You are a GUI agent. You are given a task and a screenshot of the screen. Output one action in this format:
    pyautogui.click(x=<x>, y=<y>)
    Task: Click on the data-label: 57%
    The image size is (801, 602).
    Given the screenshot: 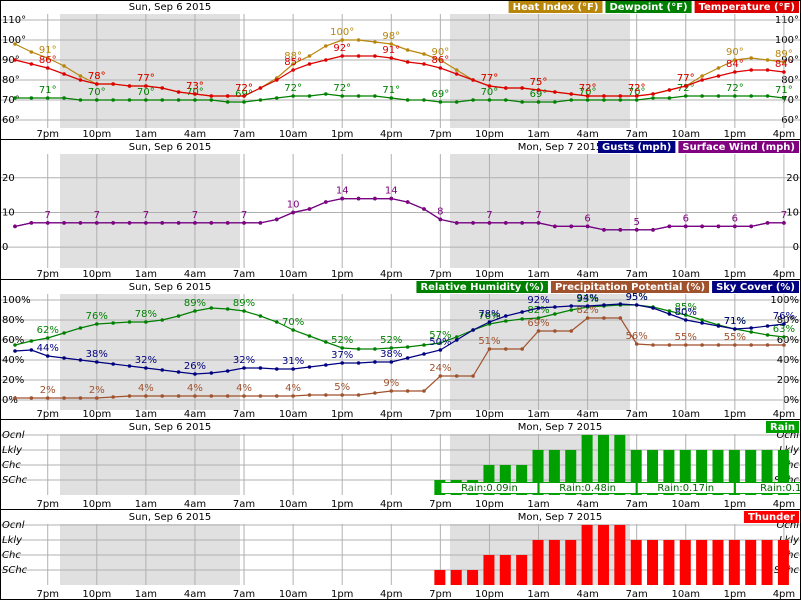 What is the action you would take?
    pyautogui.click(x=440, y=335)
    